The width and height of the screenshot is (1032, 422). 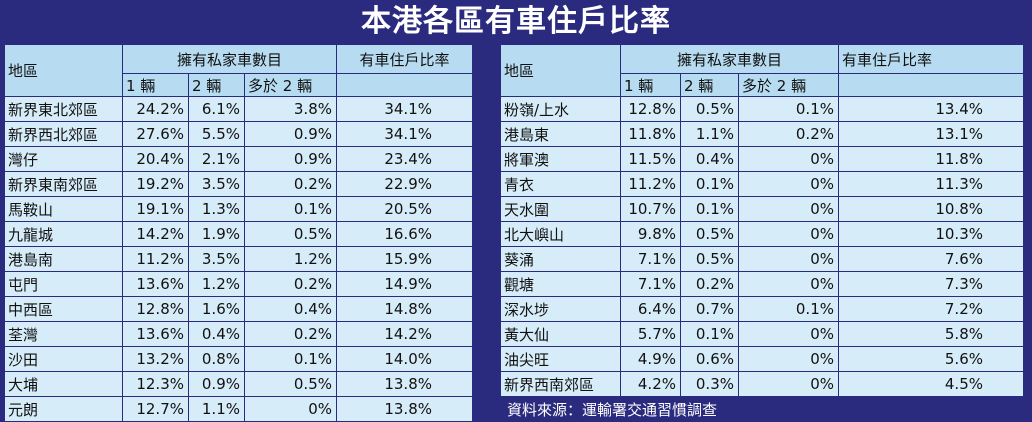 What do you see at coordinates (931, 85) in the screenshot?
I see `rate-subheader-blank` at bounding box center [931, 85].